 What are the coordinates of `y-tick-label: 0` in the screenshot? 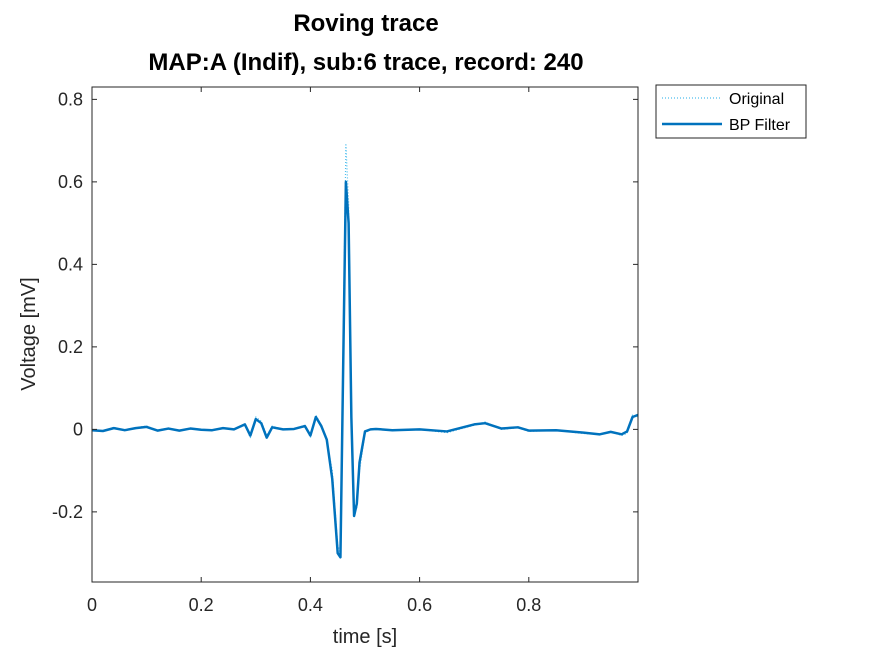 It's located at (78, 429).